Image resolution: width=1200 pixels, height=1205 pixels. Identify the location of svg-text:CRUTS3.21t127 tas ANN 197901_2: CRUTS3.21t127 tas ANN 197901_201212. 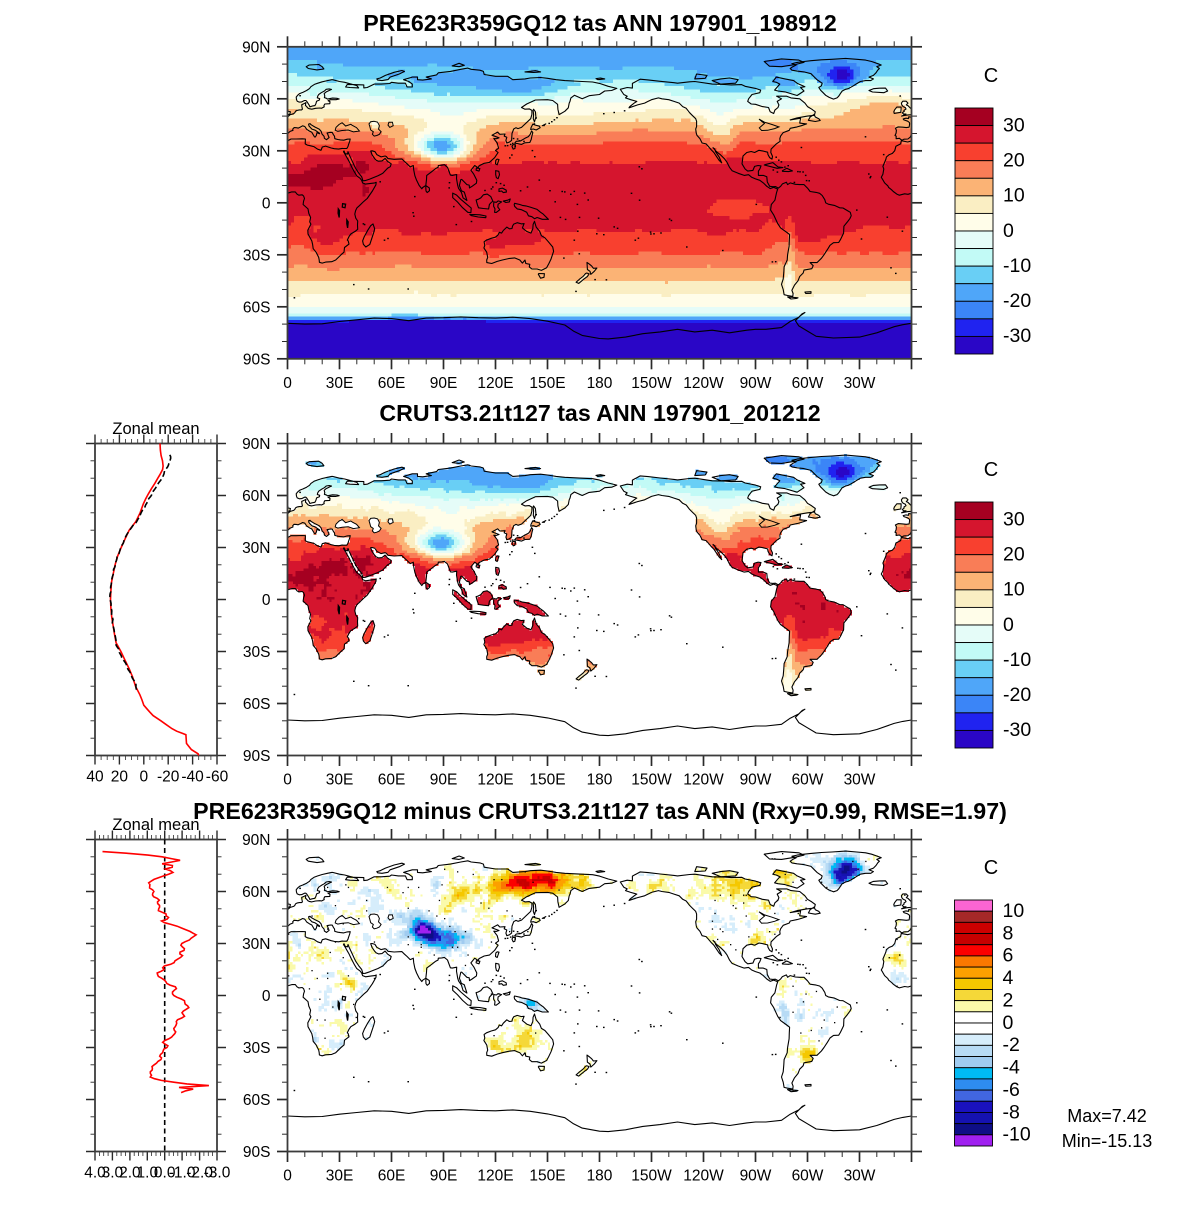
(599, 413).